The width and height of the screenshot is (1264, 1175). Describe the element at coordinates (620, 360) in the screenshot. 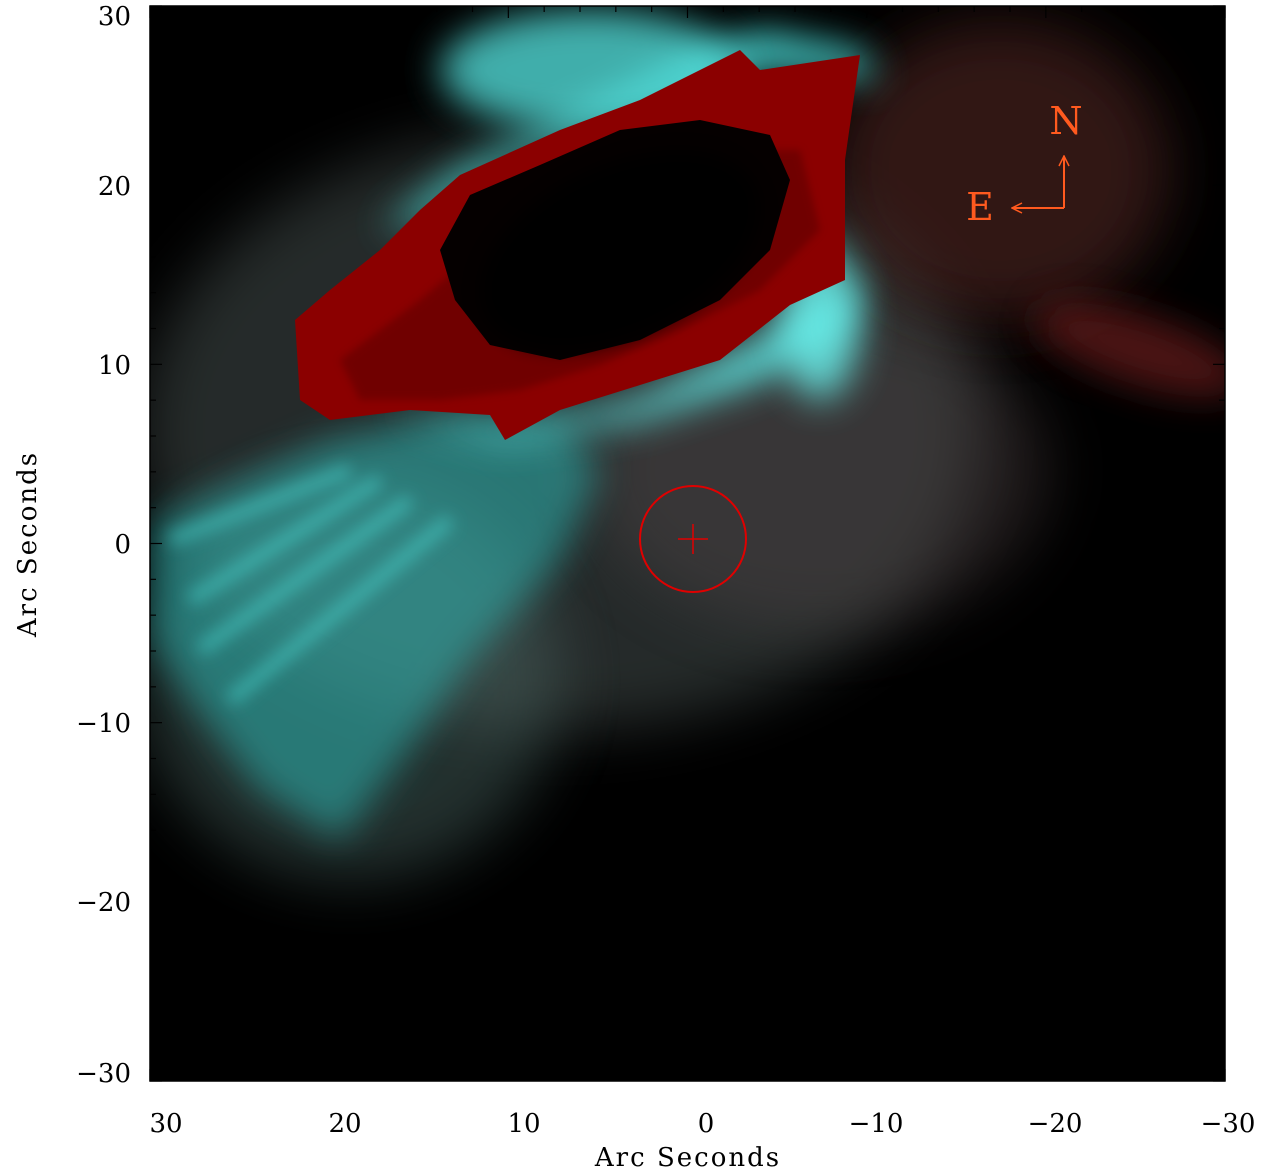

I see `cyan-rim-bright` at that location.